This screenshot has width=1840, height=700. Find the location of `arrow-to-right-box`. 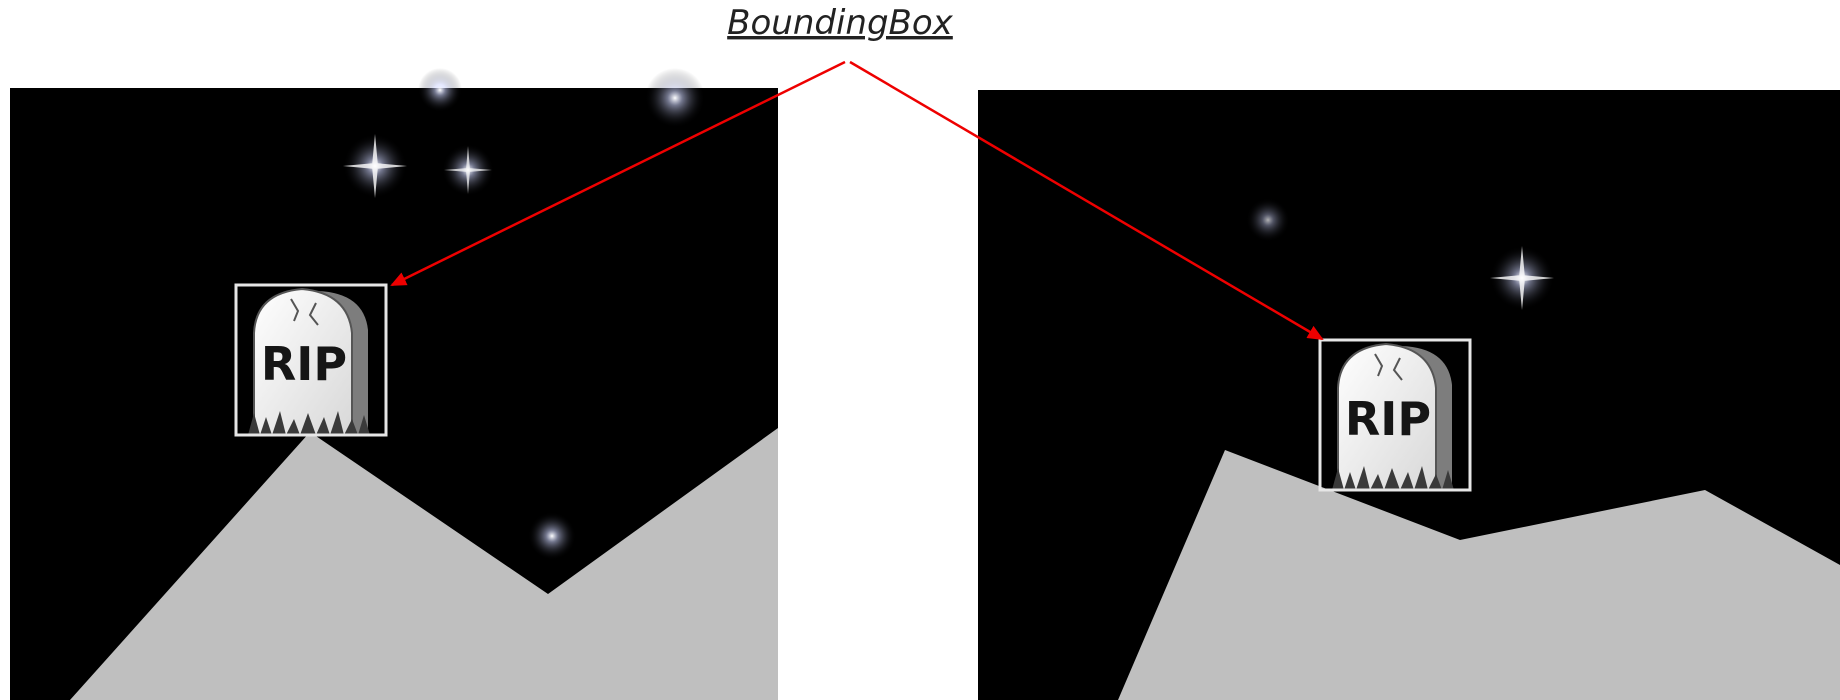

arrow-to-right-box is located at coordinates (1086, 200).